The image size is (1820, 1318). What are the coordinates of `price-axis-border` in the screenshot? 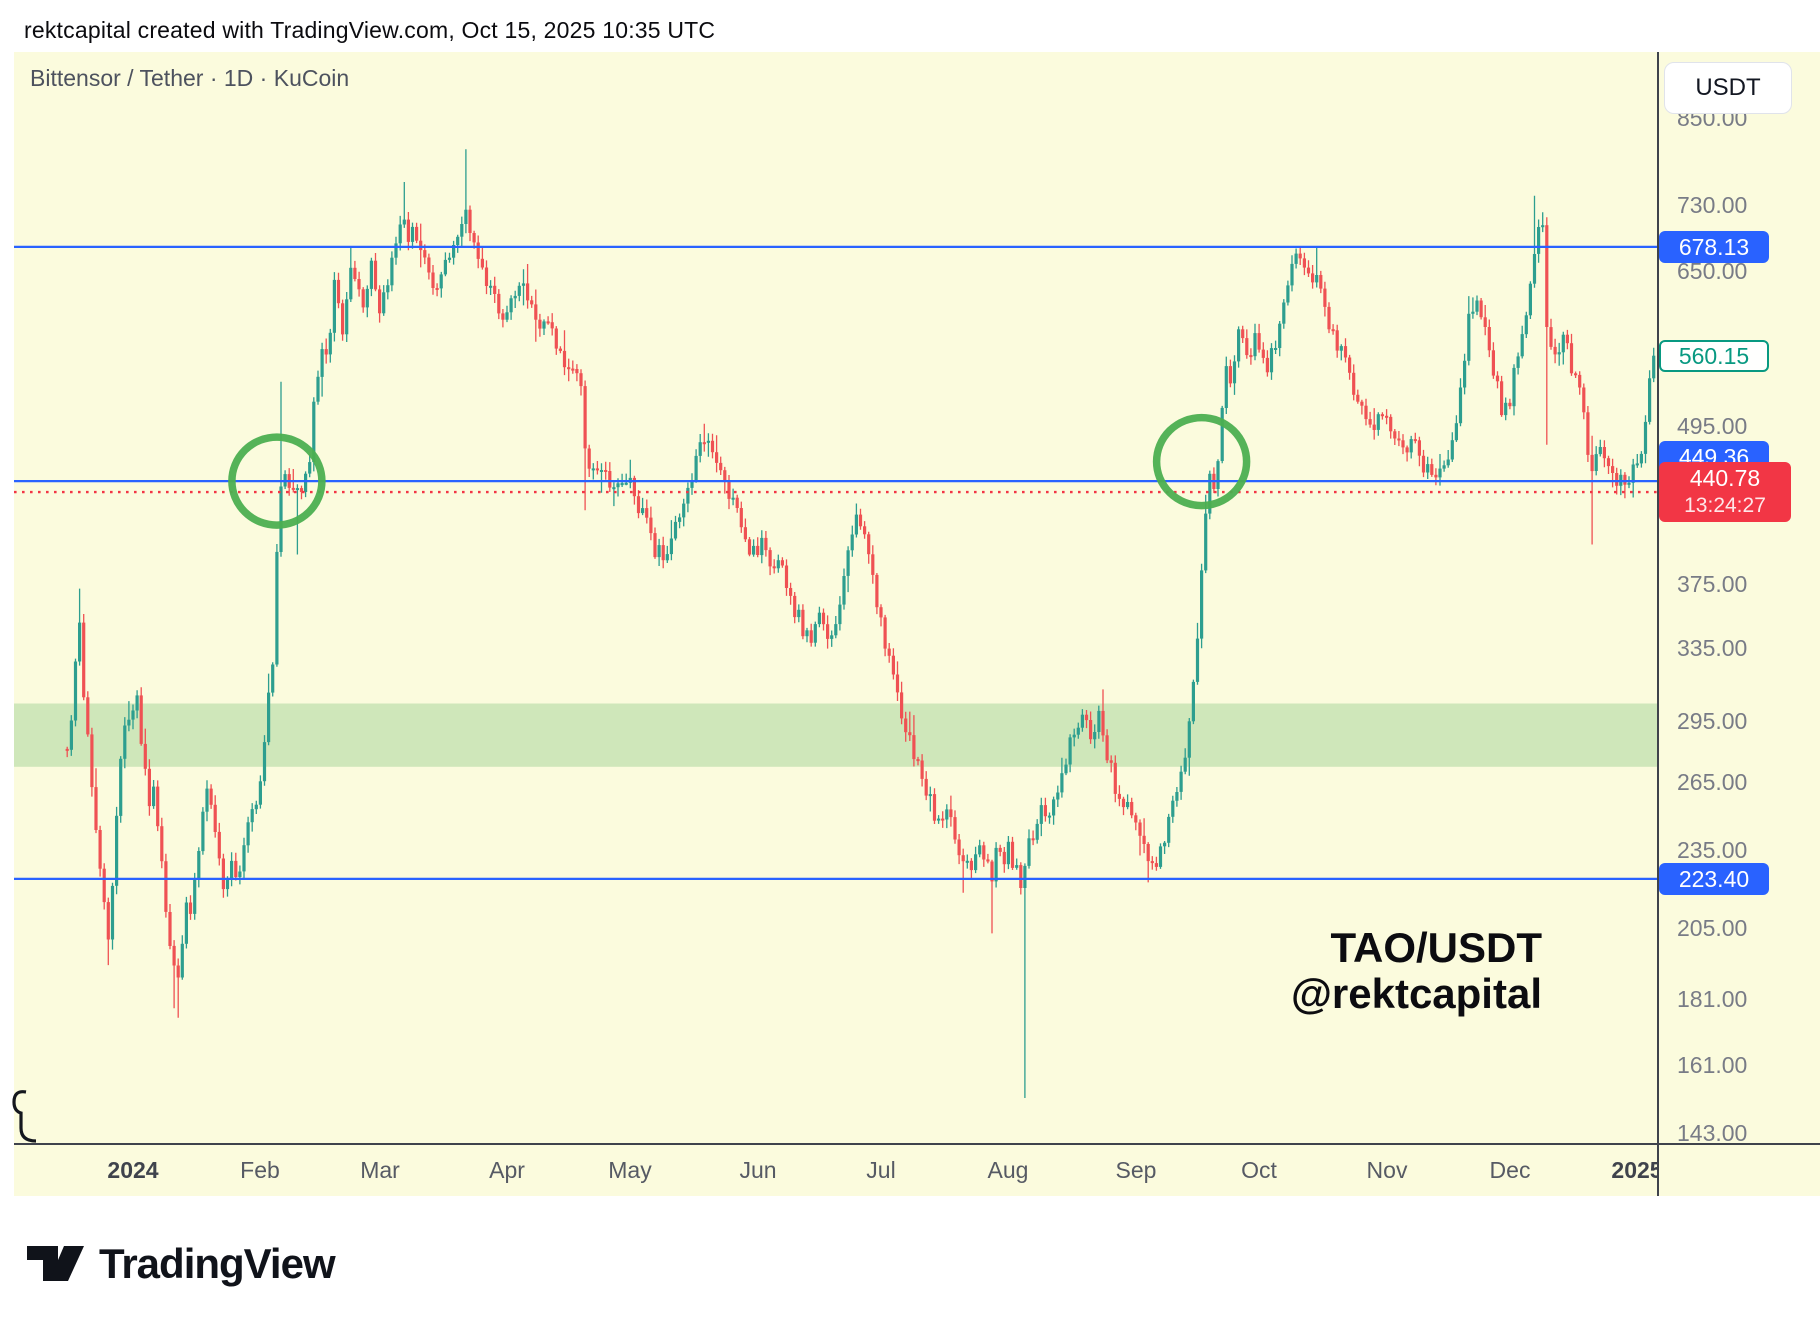 It's located at (1658, 624).